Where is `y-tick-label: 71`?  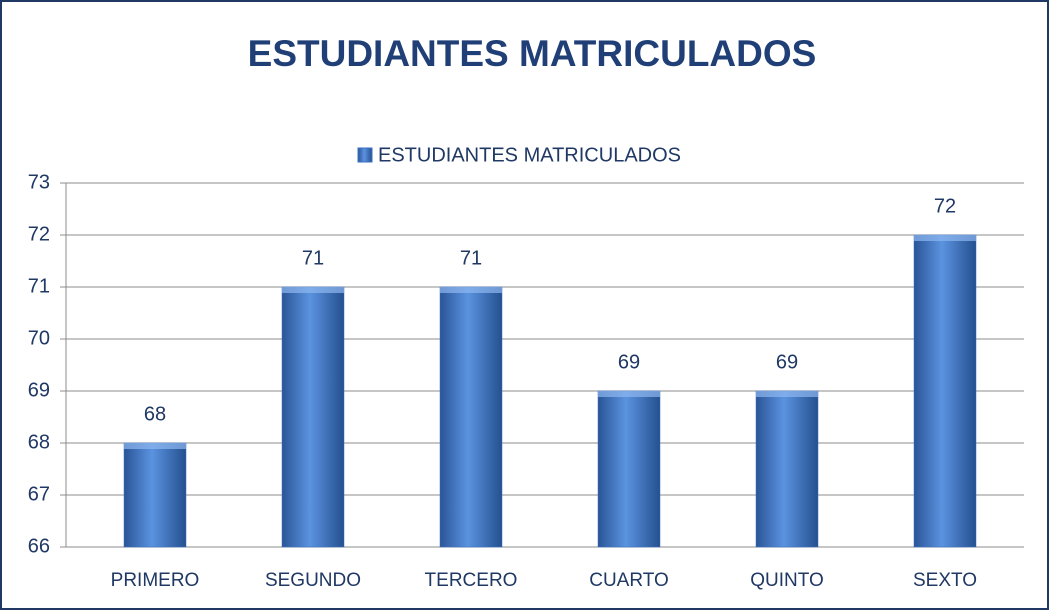 y-tick-label: 71 is located at coordinates (39, 286).